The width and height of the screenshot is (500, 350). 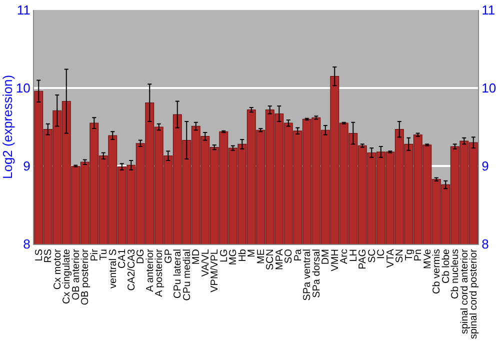 I want to click on x-tick-label: MPA, so click(x=280, y=259).